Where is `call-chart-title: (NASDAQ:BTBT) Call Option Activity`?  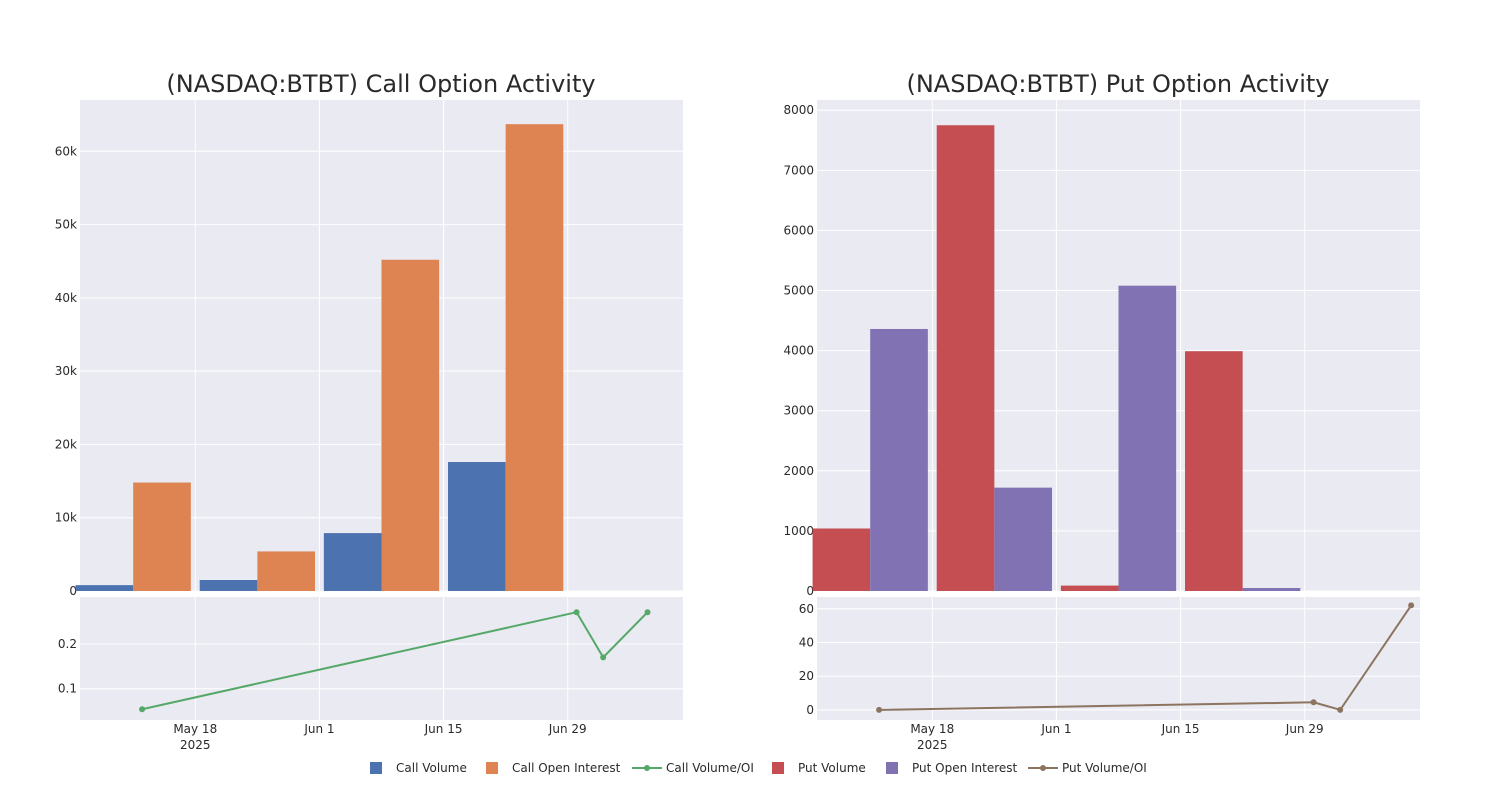 call-chart-title: (NASDAQ:BTBT) Call Option Activity is located at coordinates (380, 84).